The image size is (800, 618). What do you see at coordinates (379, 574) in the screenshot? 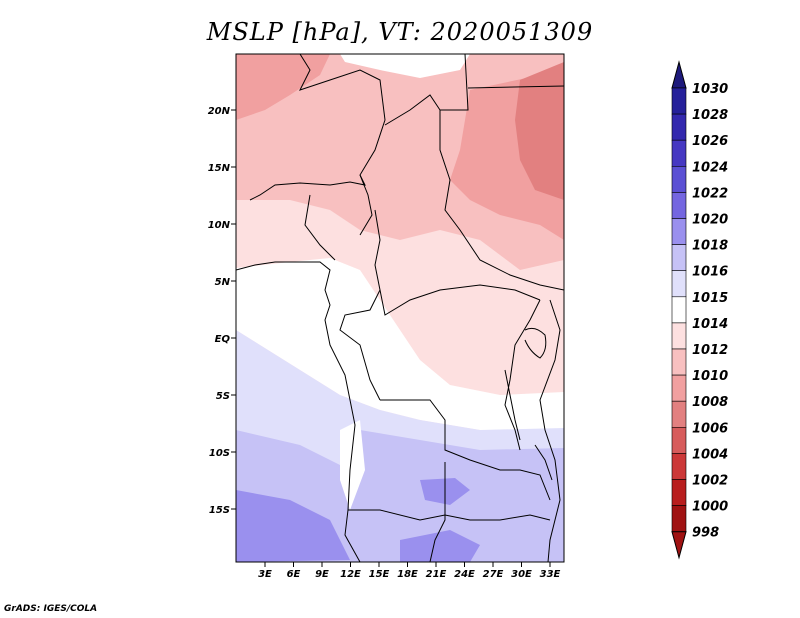
I see `lon-label: 15E` at bounding box center [379, 574].